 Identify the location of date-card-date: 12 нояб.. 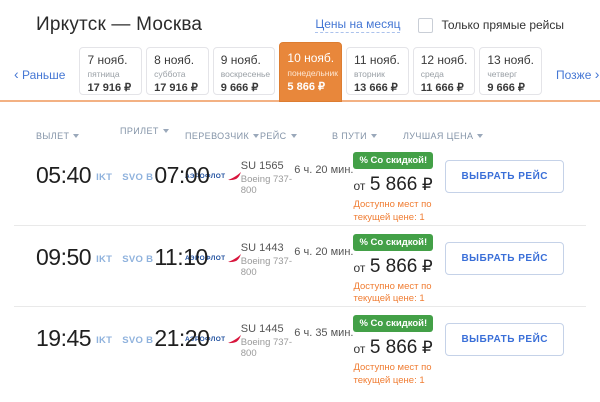
(444, 60).